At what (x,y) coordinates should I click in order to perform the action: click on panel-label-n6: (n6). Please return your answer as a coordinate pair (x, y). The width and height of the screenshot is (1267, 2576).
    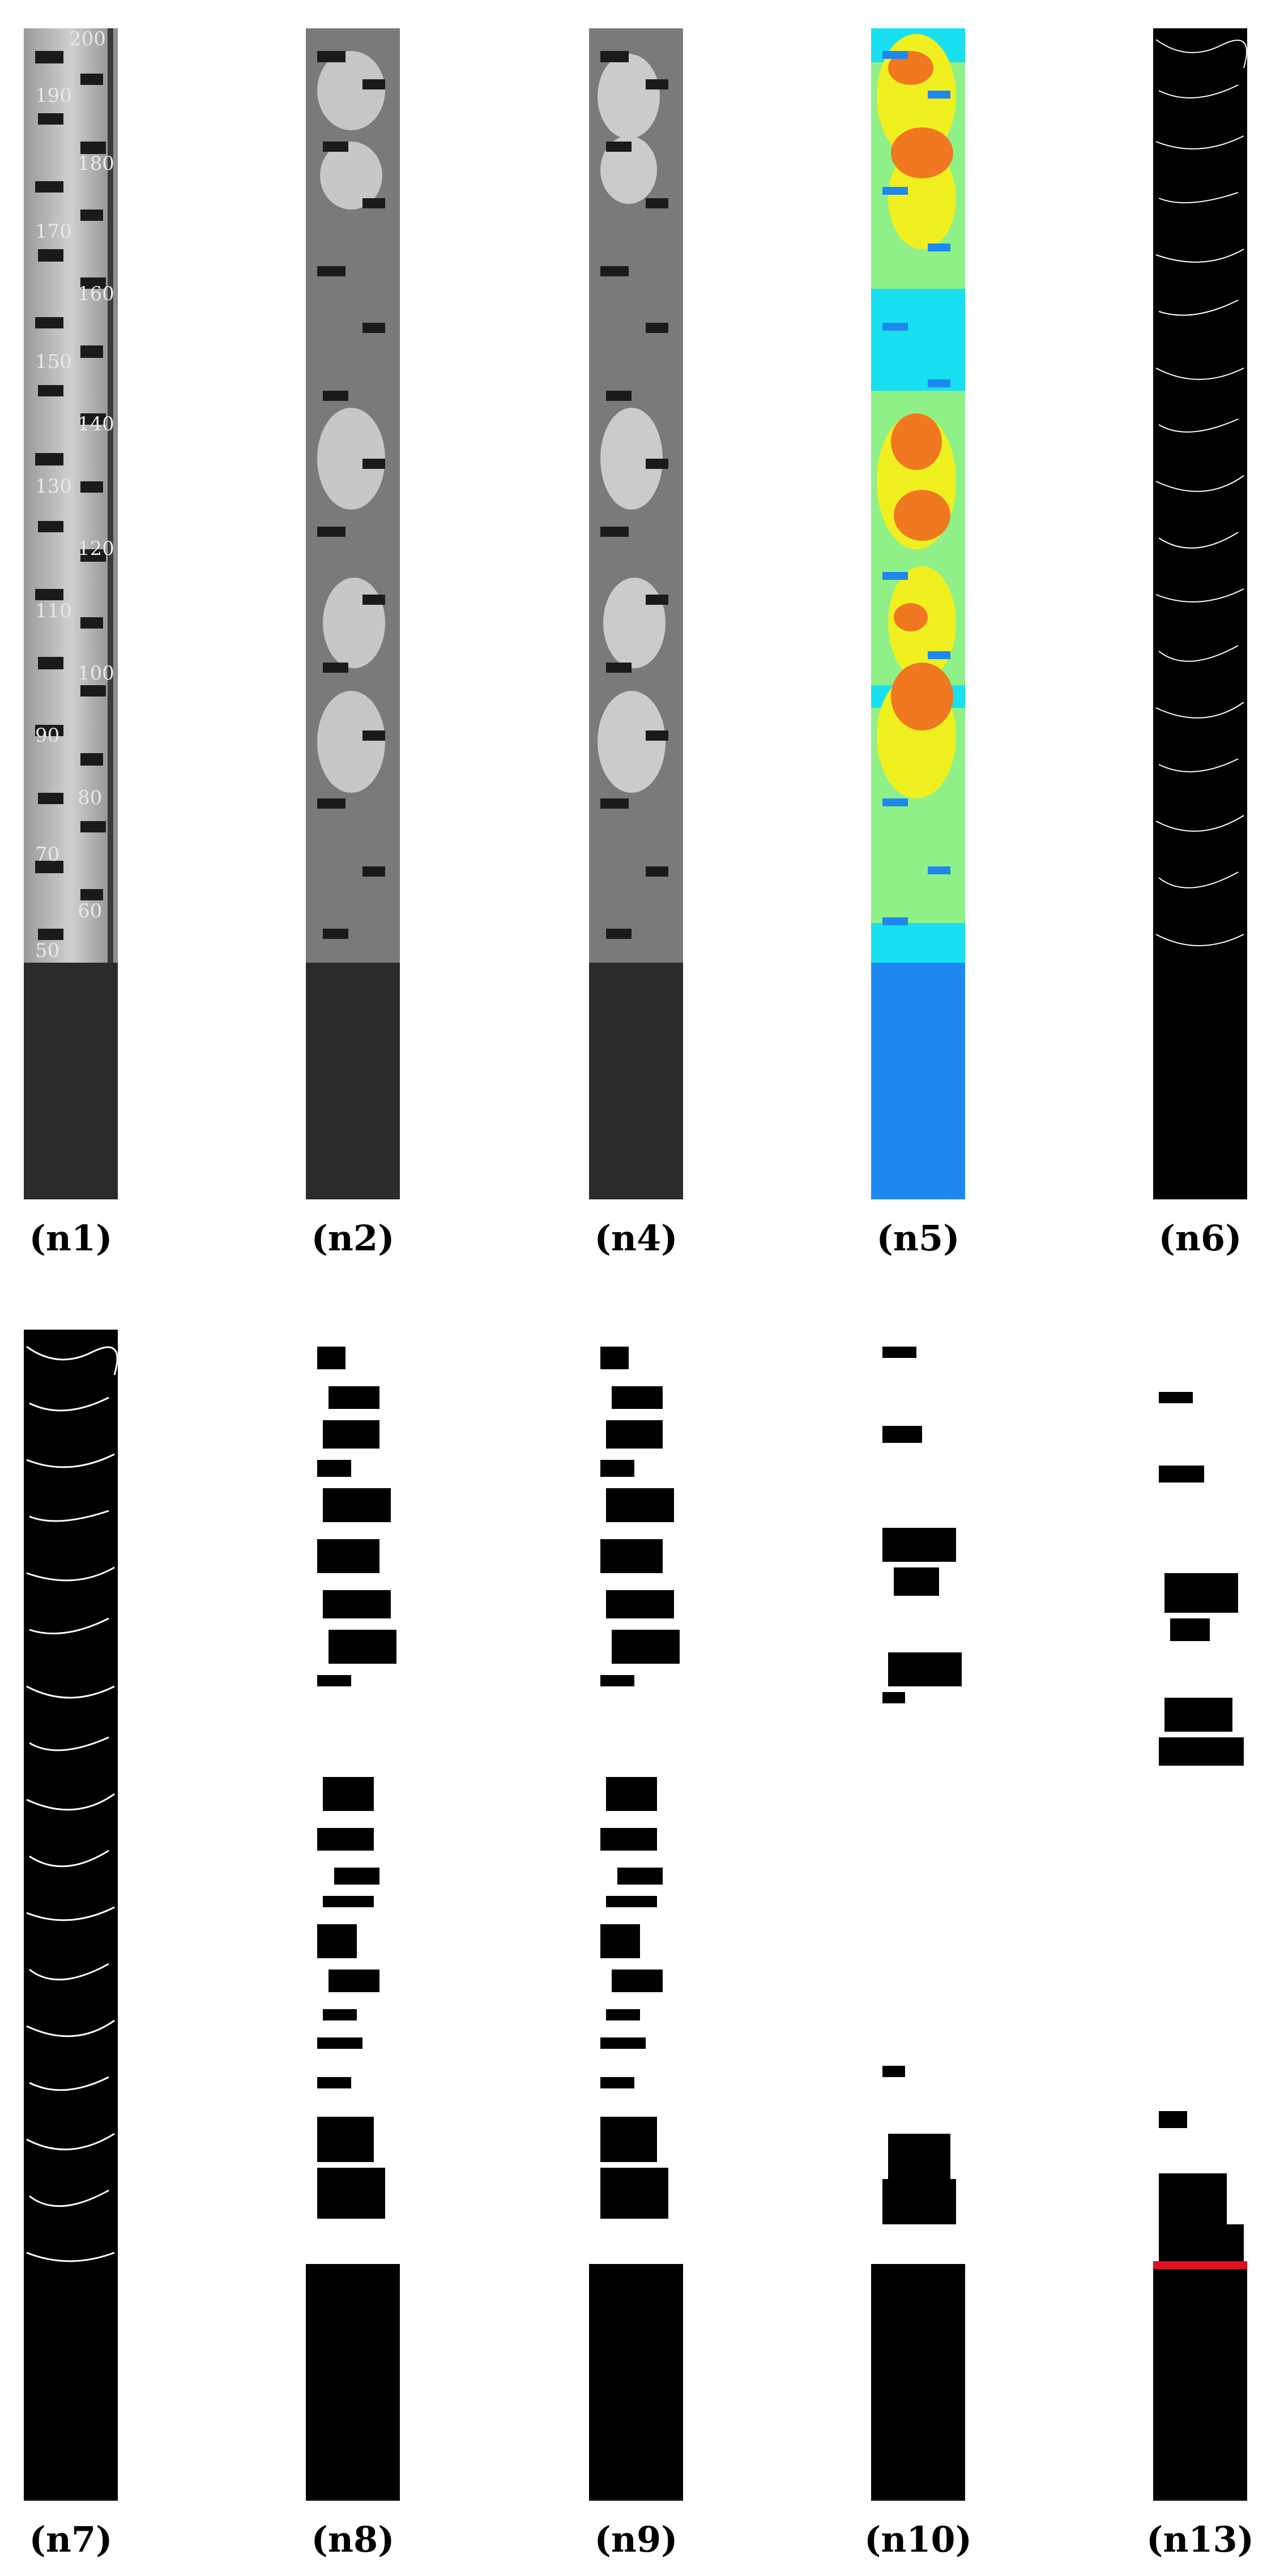
    Looking at the image, I should click on (1200, 1238).